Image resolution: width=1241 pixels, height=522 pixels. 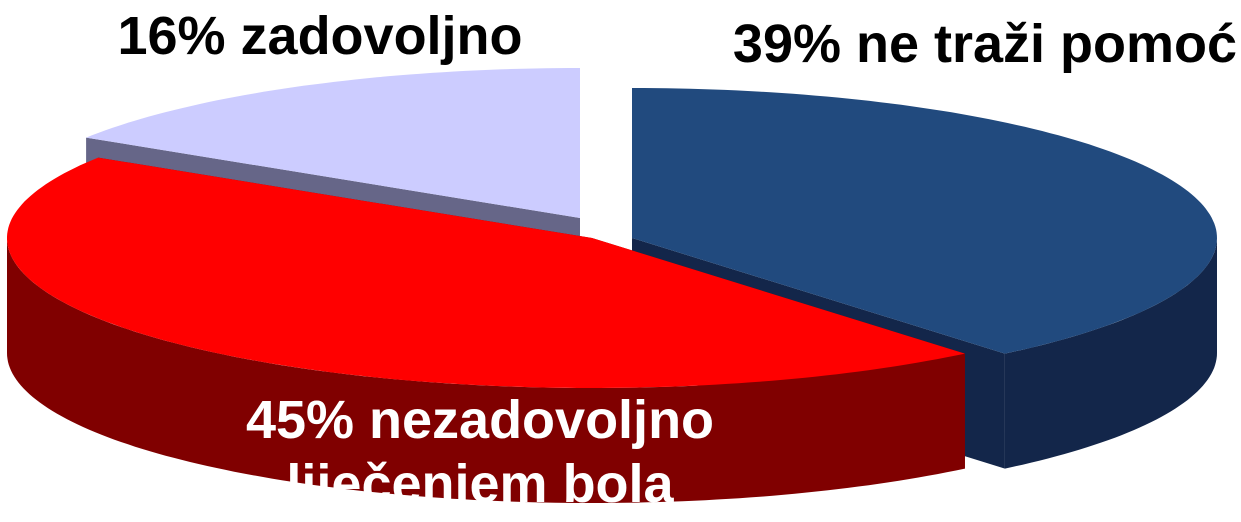 I want to click on data-label: 45% nezadovoljno liječenjem bola, so click(x=480, y=452).